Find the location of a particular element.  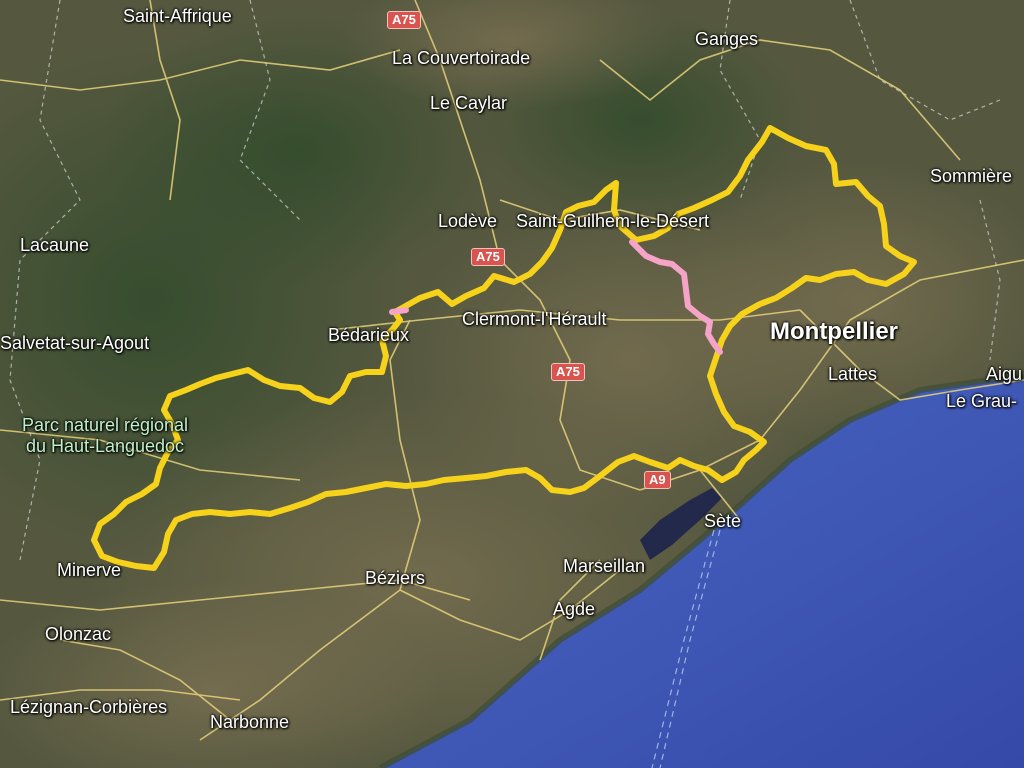

place-label-agde: Agde is located at coordinates (574, 609).